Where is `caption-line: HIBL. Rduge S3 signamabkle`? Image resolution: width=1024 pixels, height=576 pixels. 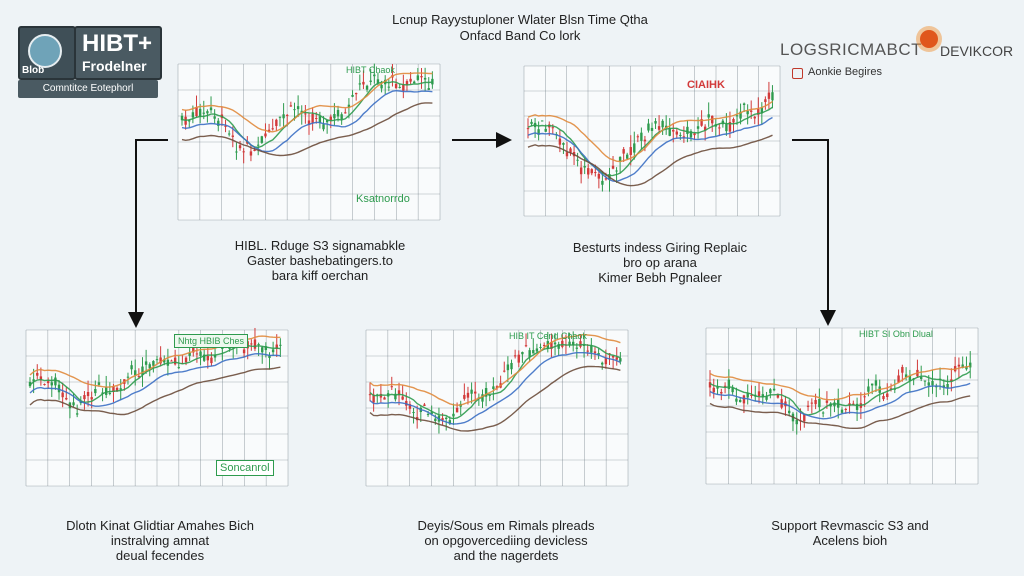
caption-line: HIBL. Rduge S3 signamabkle is located at coordinates (320, 245).